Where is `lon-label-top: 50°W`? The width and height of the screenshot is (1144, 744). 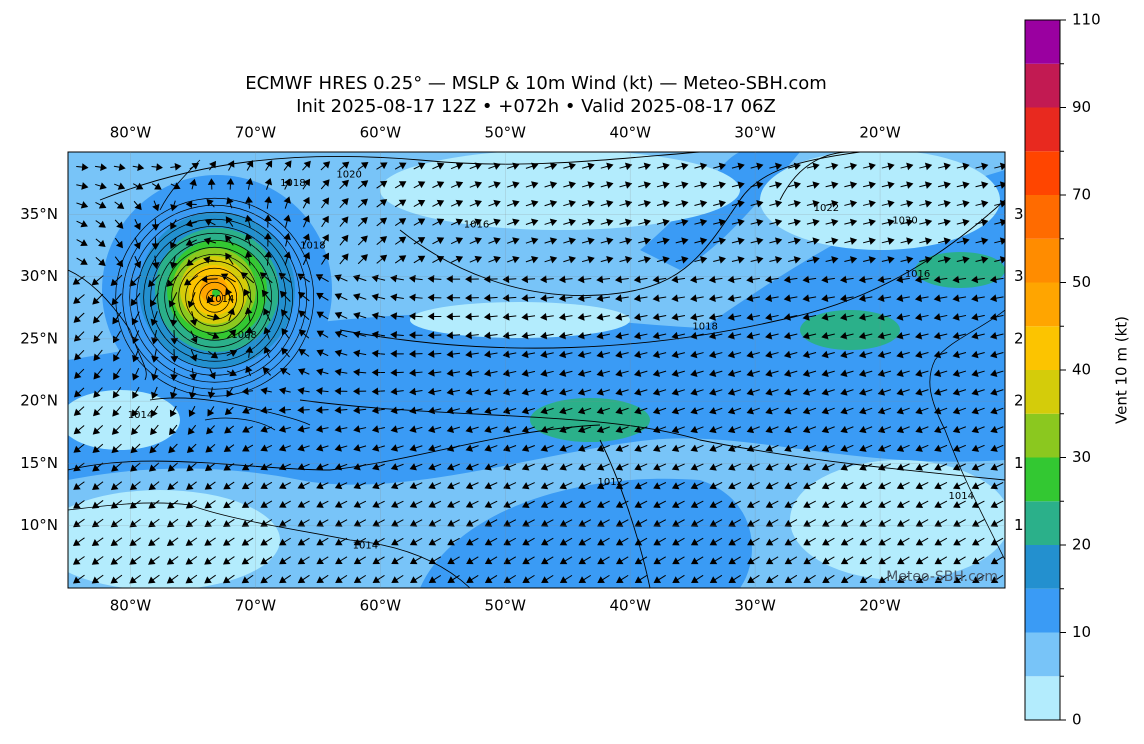
lon-label-top: 50°W is located at coordinates (506, 133).